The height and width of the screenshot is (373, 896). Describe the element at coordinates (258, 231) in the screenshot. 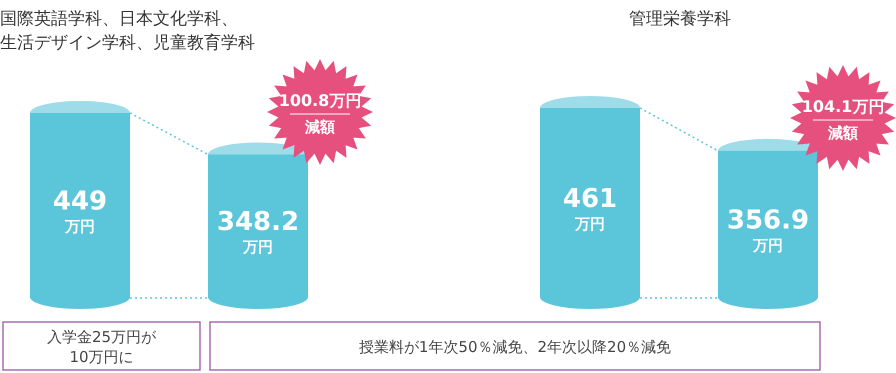

I see `data-label: 348.2 万円` at that location.